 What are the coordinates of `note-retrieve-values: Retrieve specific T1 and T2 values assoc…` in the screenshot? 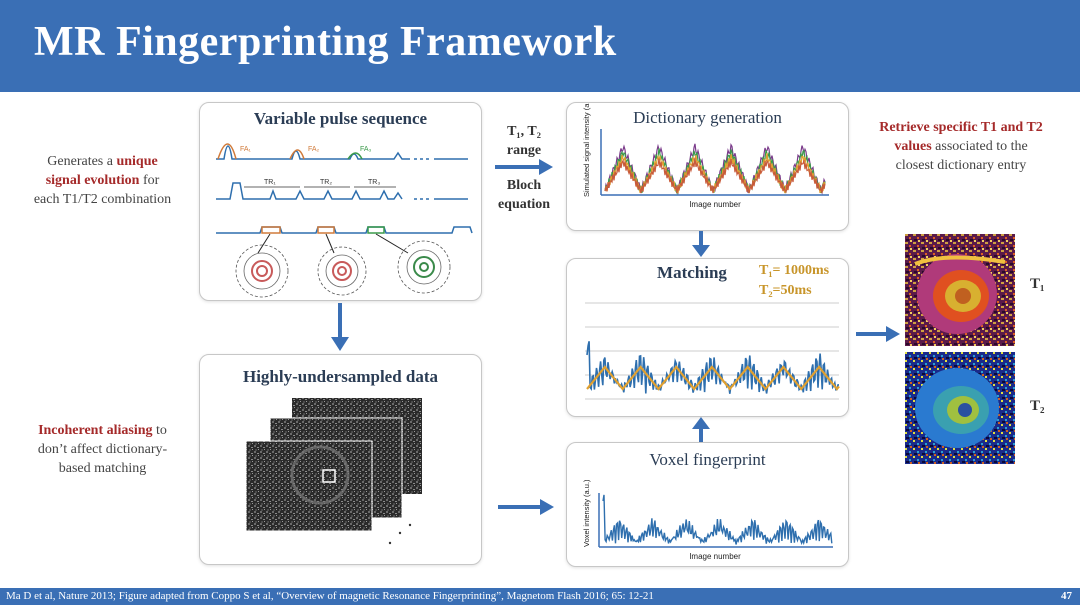 It's located at (961, 146).